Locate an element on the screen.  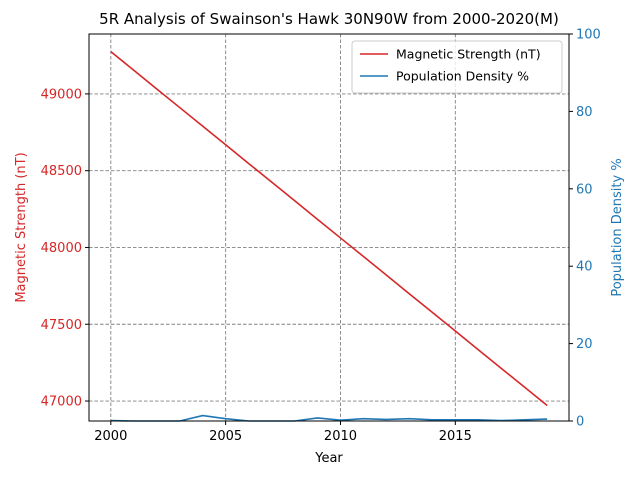
legend-label-magnetic-strength: Magnetic Strength (nT) is located at coordinates (468, 54).